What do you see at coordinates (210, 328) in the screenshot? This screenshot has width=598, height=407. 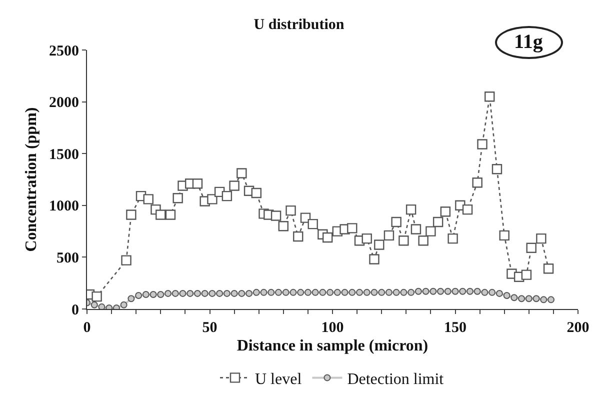 I see `x-tick-label: 50` at bounding box center [210, 328].